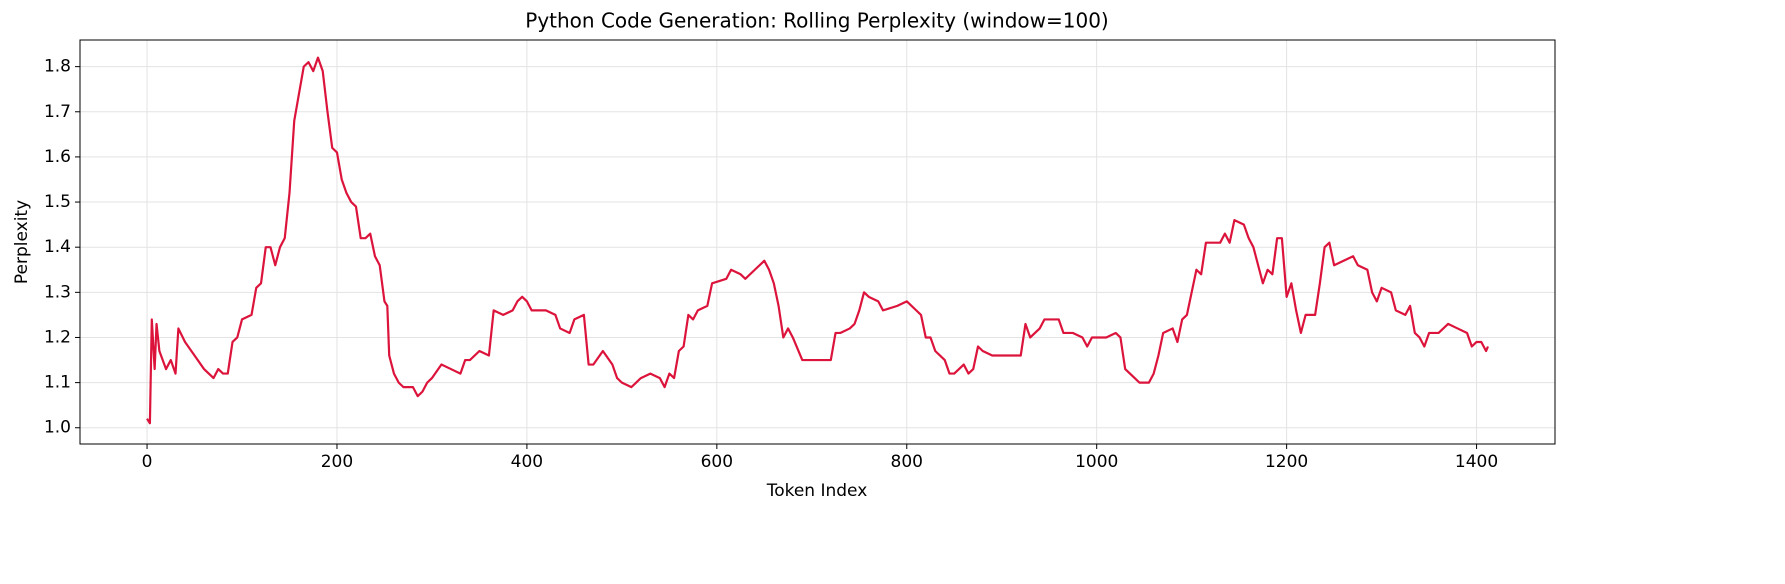 The width and height of the screenshot is (1785, 584). I want to click on y-tick-label: 1.1, so click(57, 383).